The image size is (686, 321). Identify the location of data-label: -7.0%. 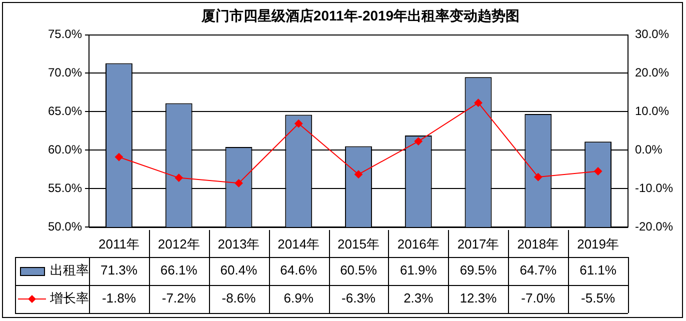
(538, 298).